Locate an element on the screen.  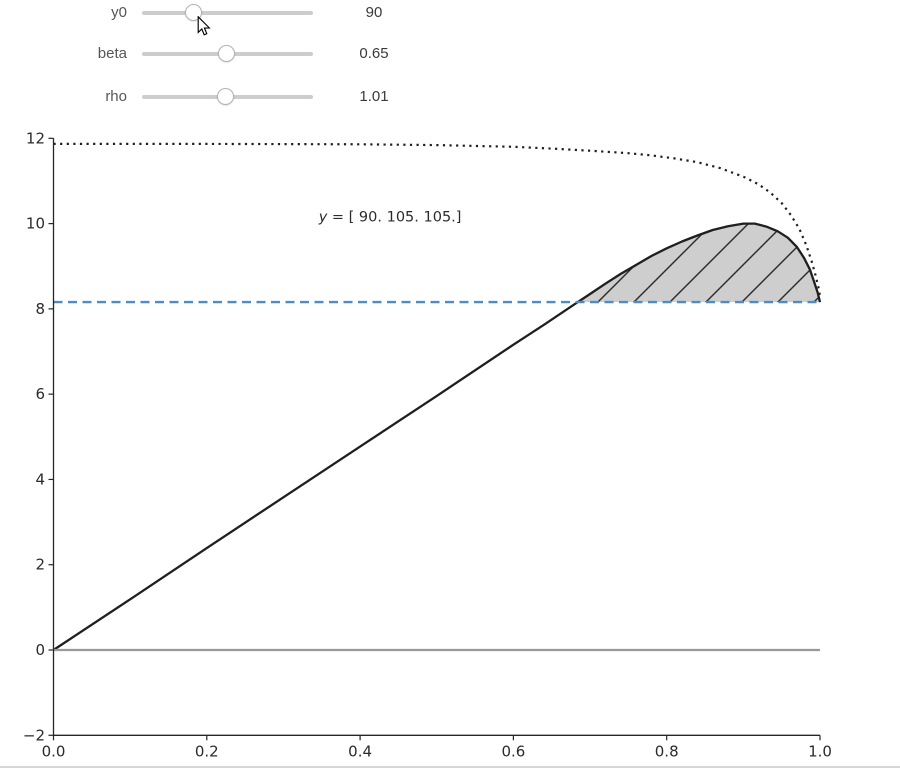
y0-slider-track is located at coordinates (227, 12).